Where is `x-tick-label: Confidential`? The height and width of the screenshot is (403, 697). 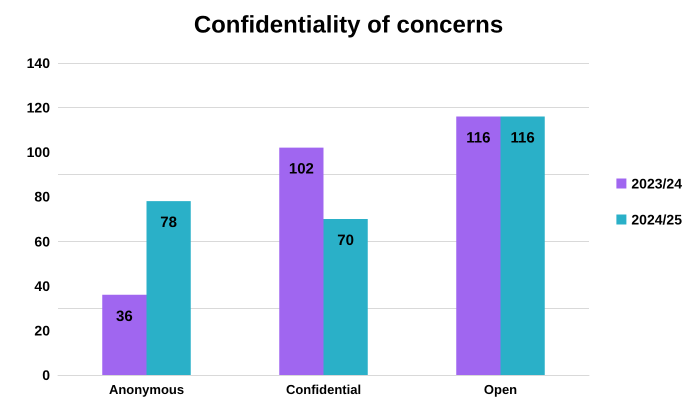
x-tick-label: Confidential is located at coordinates (324, 389).